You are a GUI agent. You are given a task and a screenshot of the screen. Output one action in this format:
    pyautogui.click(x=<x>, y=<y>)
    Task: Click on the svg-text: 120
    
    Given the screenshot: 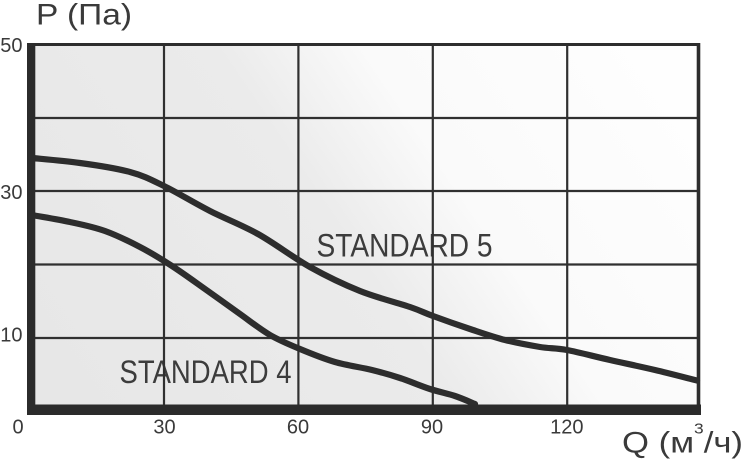 What is the action you would take?
    pyautogui.click(x=566, y=427)
    